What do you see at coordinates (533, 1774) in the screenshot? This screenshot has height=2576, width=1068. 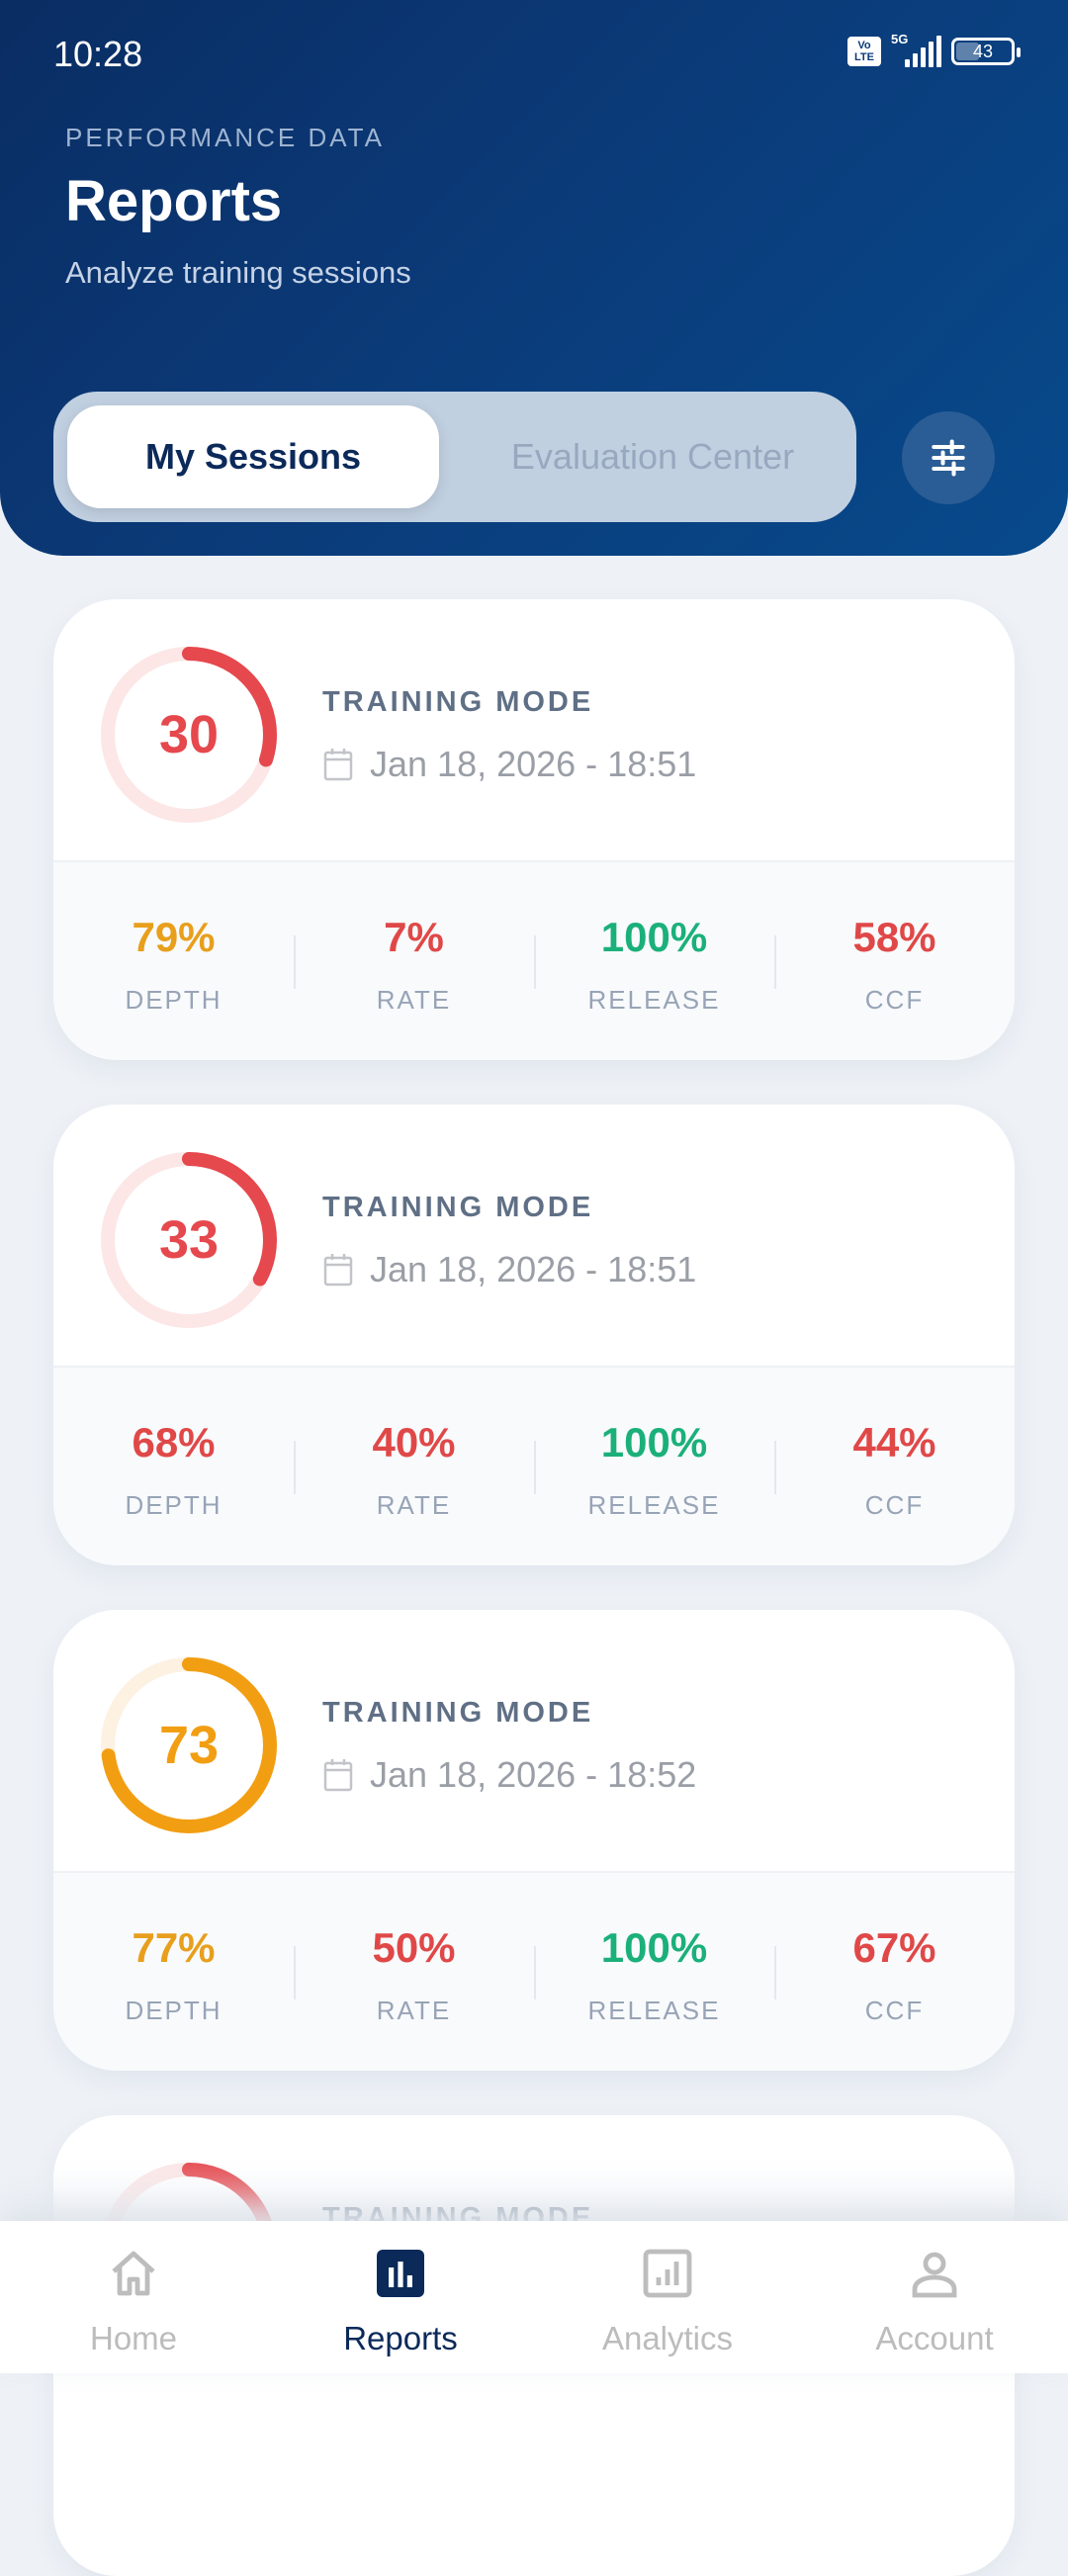 I see `session-date: Jan 18, 2026 - 18:52` at bounding box center [533, 1774].